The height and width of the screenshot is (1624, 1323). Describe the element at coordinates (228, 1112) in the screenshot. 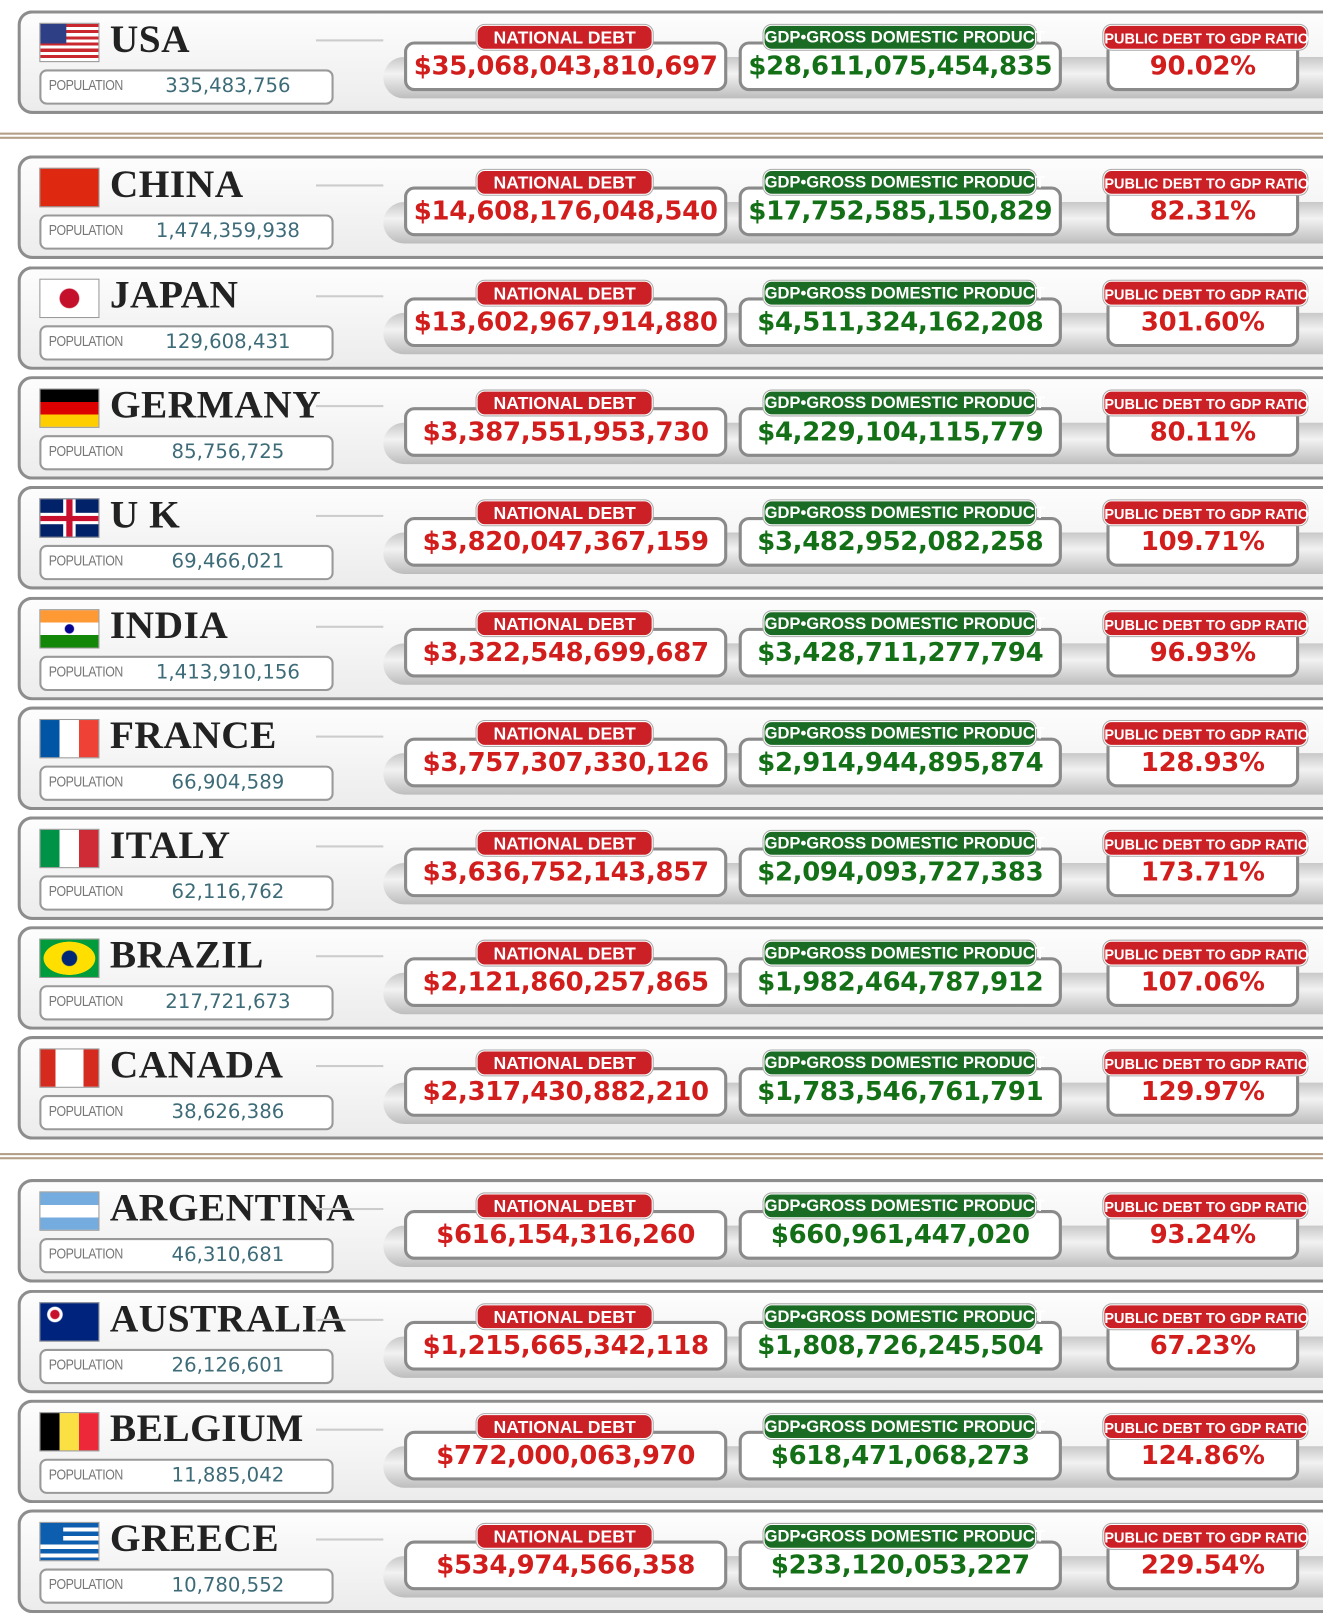

I see `population-value: 38,626,386` at that location.